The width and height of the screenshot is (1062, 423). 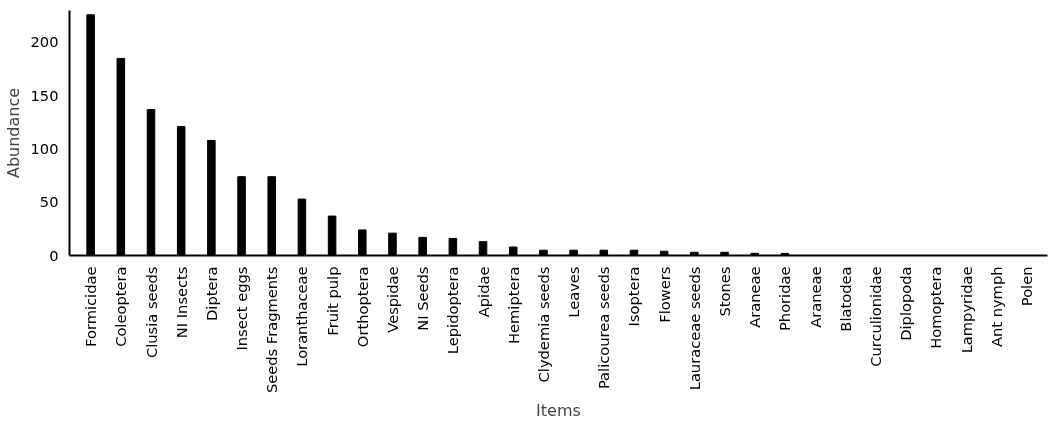 I want to click on y-tick-label: 150, so click(x=44, y=95).